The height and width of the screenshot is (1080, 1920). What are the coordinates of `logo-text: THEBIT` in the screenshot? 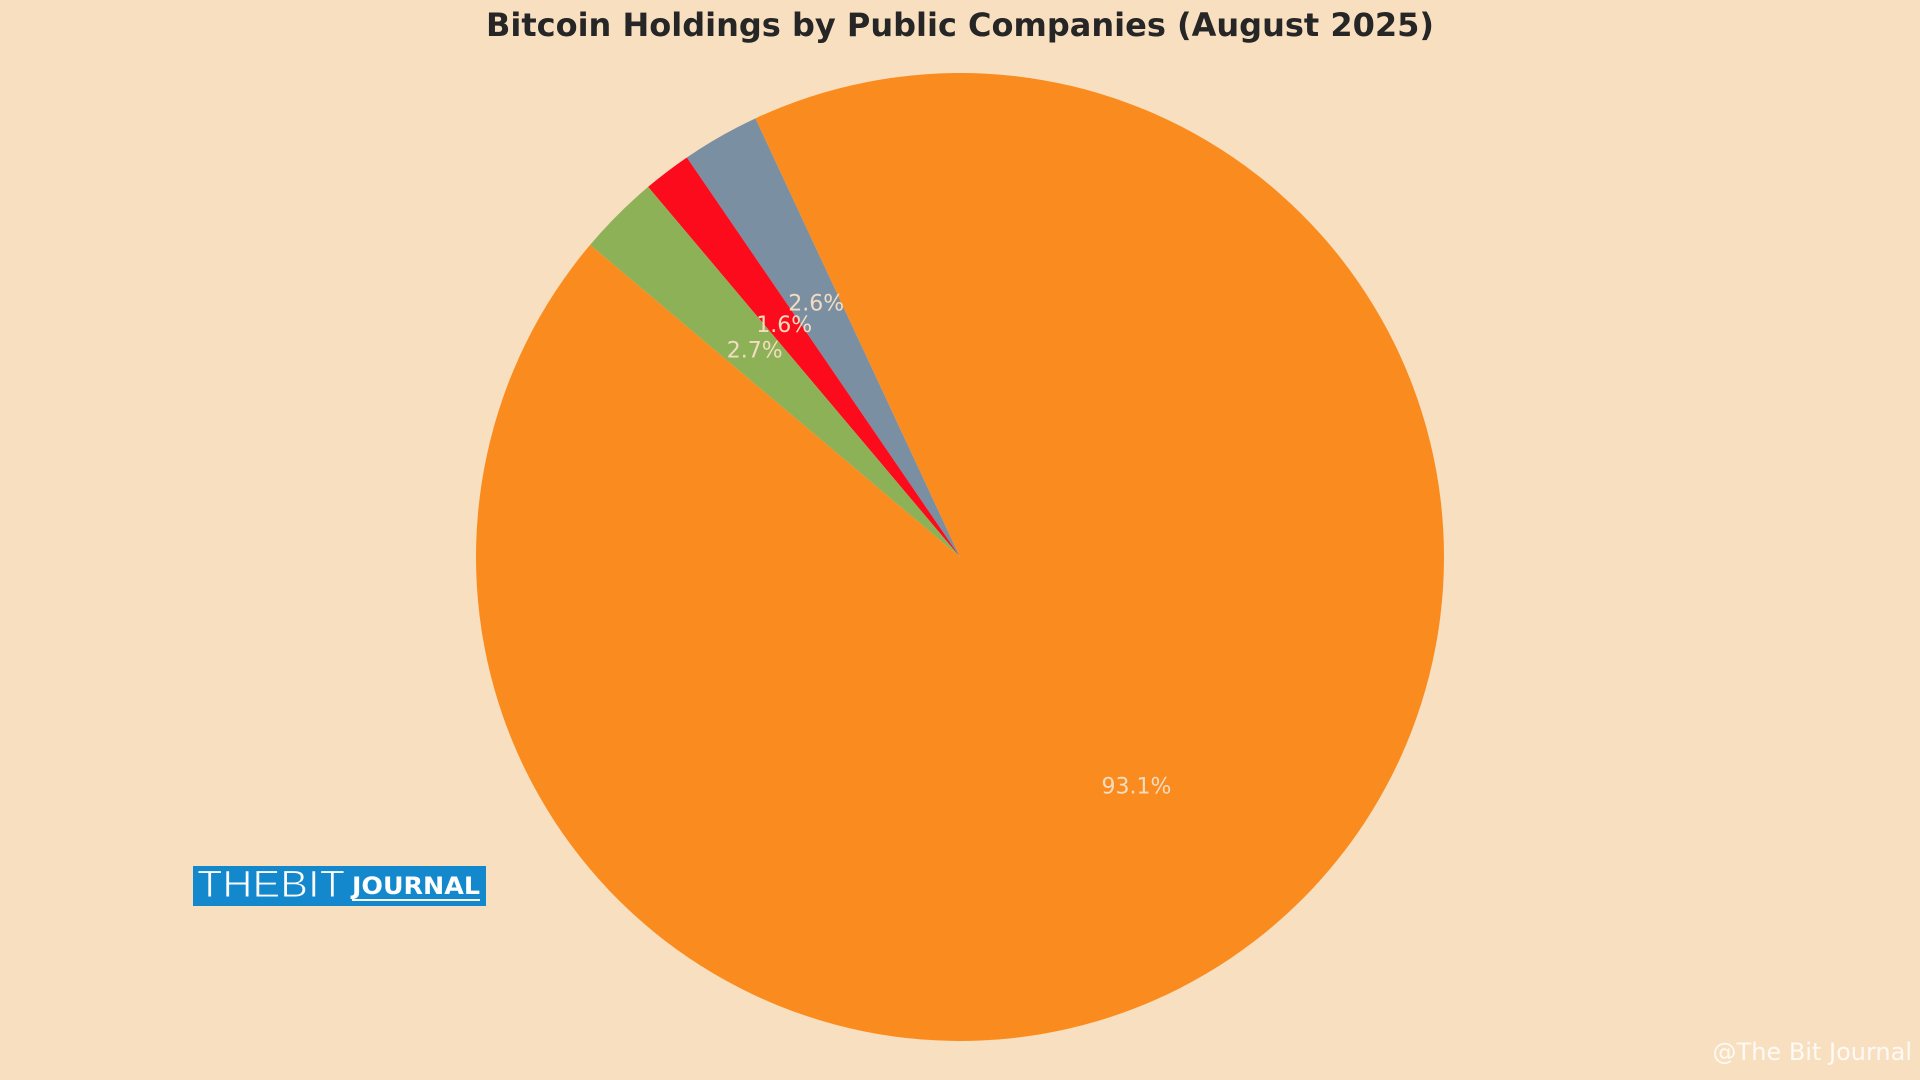 It's located at (271, 885).